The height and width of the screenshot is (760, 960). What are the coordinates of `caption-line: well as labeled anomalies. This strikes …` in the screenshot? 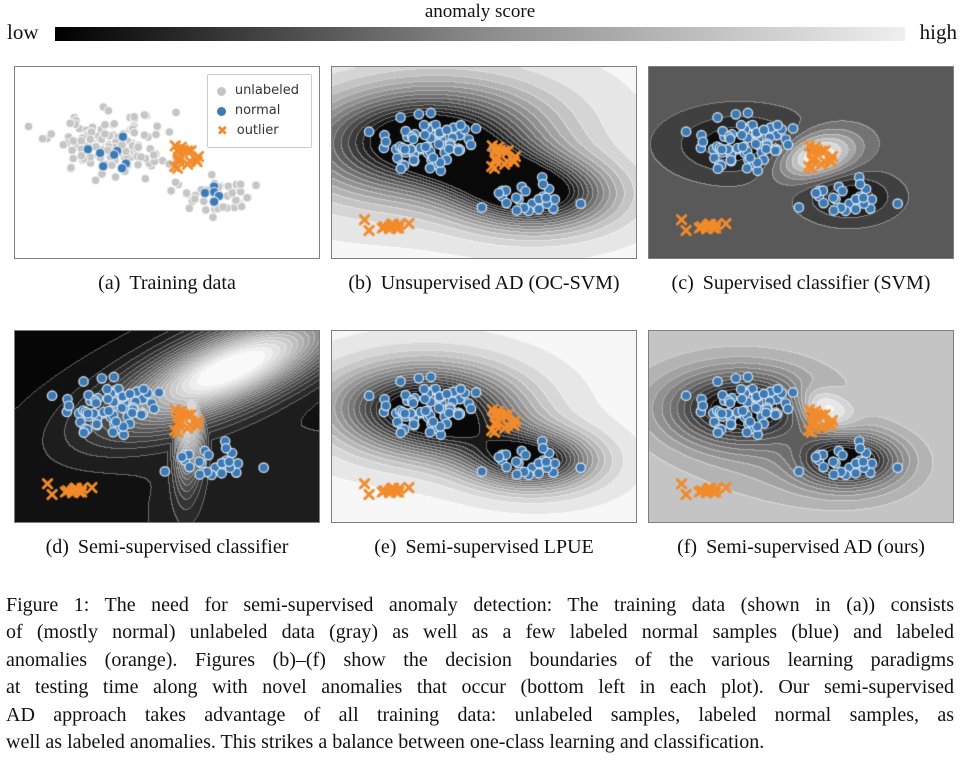 It's located at (385, 742).